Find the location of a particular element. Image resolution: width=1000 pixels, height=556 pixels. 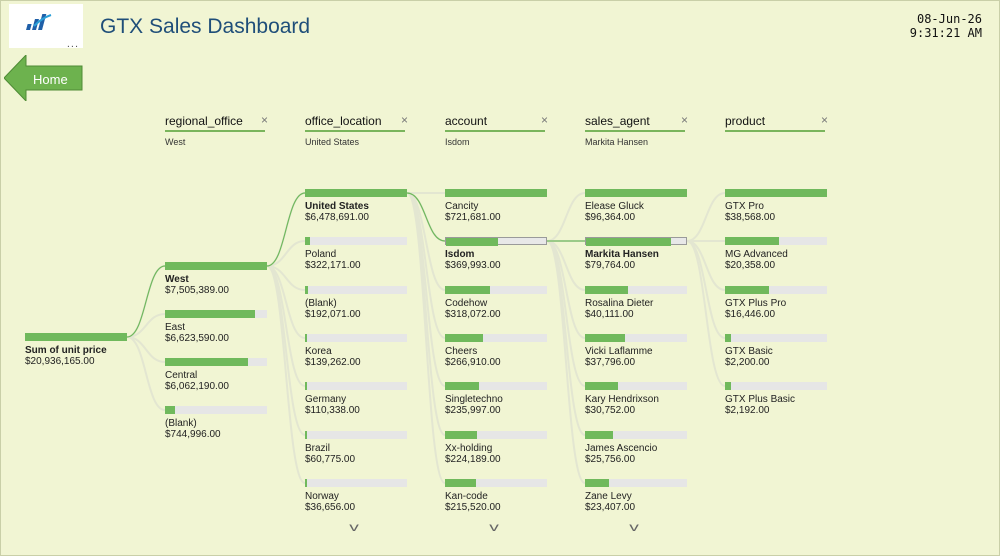

time-text: 9:31:21 AM is located at coordinates (945, 33).